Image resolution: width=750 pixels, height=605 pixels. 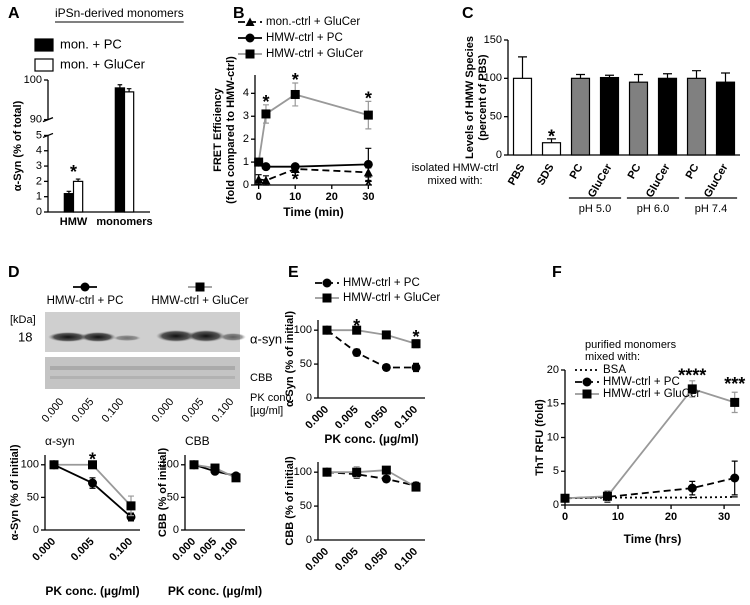 What do you see at coordinates (692, 375) in the screenshot?
I see `annotation: ****` at bounding box center [692, 375].